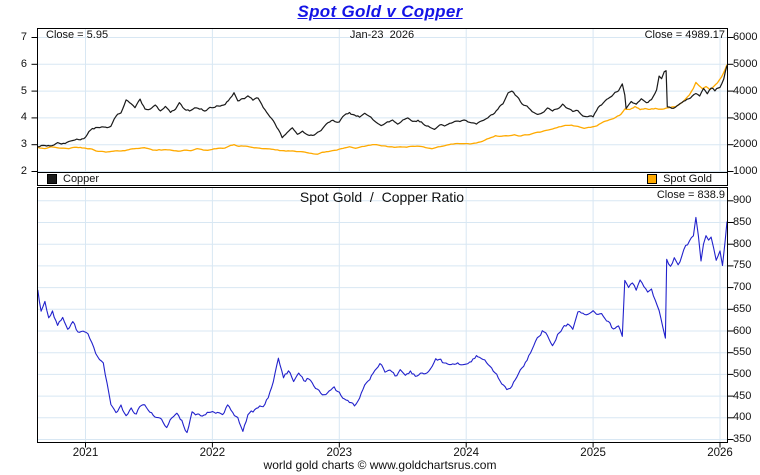  I want to click on copper-axis-tick-label: 2, so click(23, 171).